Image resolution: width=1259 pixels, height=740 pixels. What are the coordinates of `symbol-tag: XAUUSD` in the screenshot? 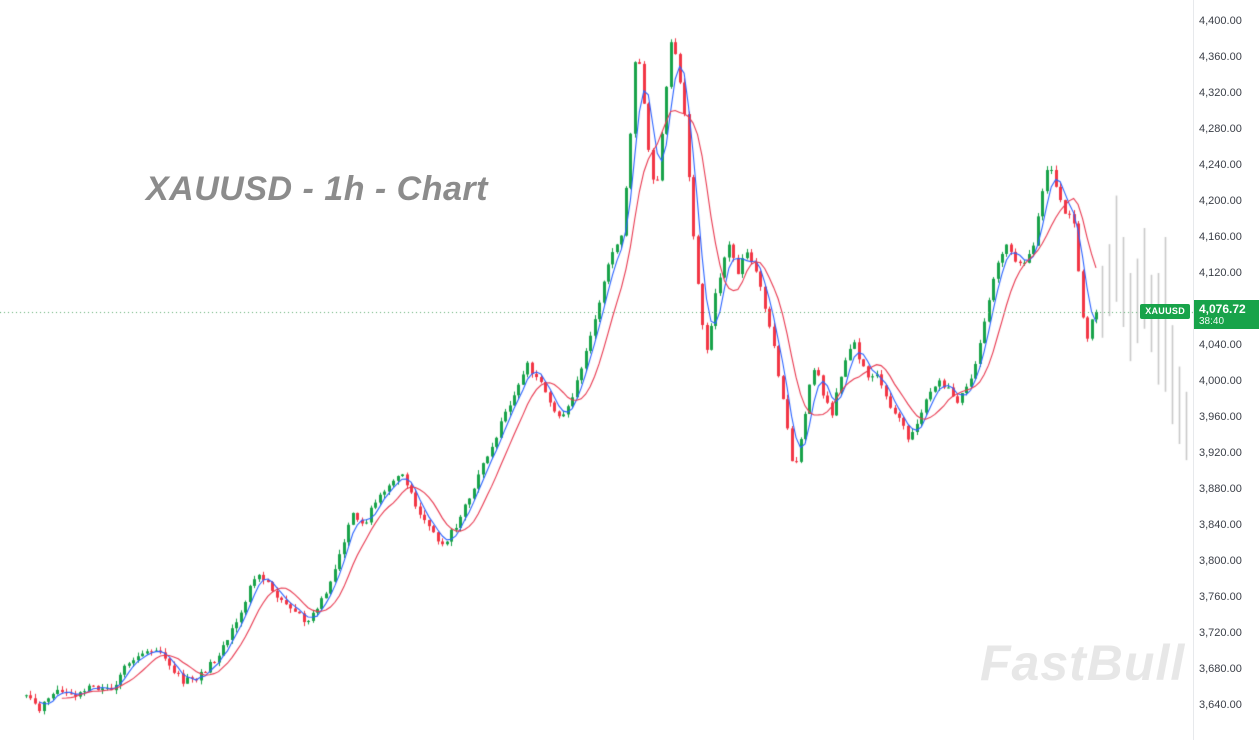 It's located at (1165, 311).